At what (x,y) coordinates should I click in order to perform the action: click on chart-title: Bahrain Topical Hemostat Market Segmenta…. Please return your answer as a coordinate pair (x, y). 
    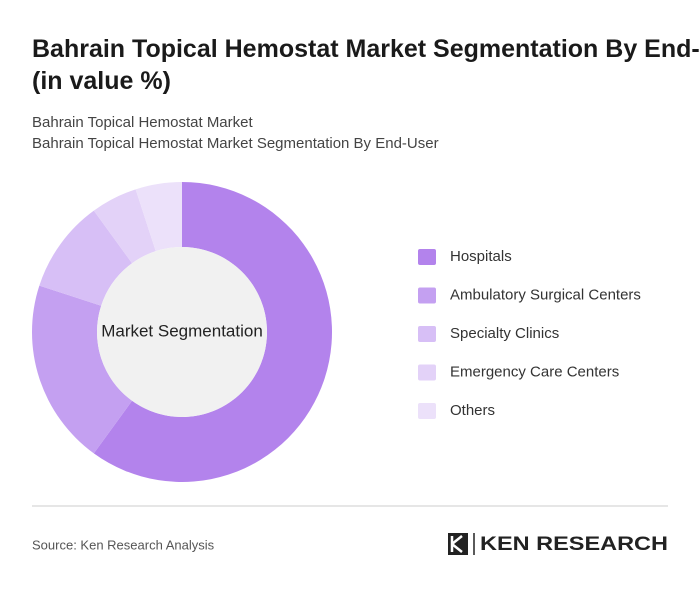
    Looking at the image, I should click on (366, 65).